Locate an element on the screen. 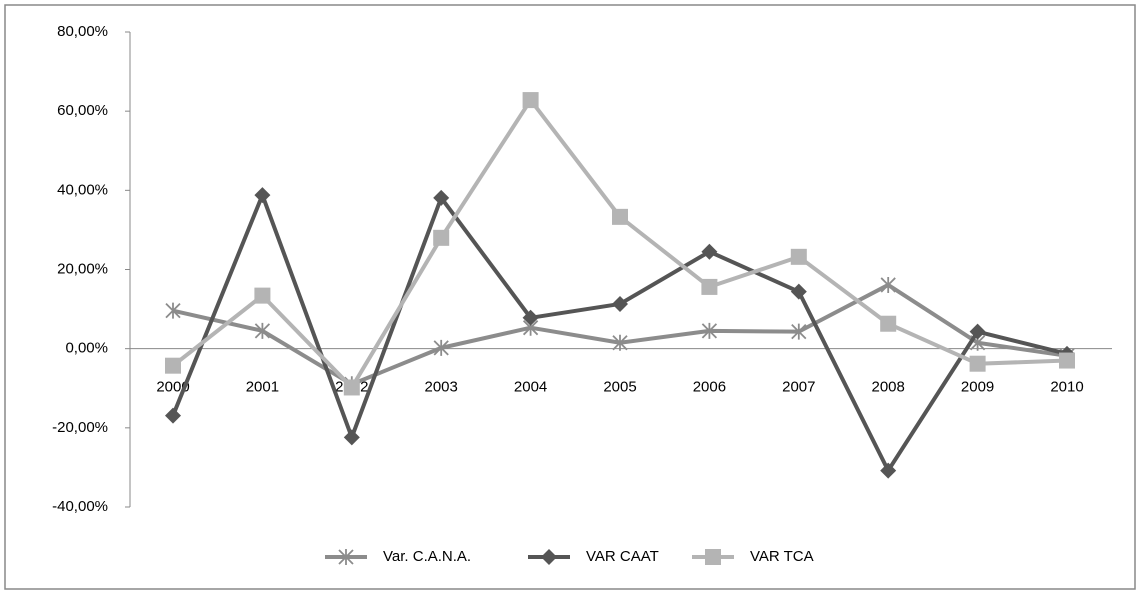 This screenshot has height=595, width=1141. y-tick-label: 80,00% is located at coordinates (82, 31).